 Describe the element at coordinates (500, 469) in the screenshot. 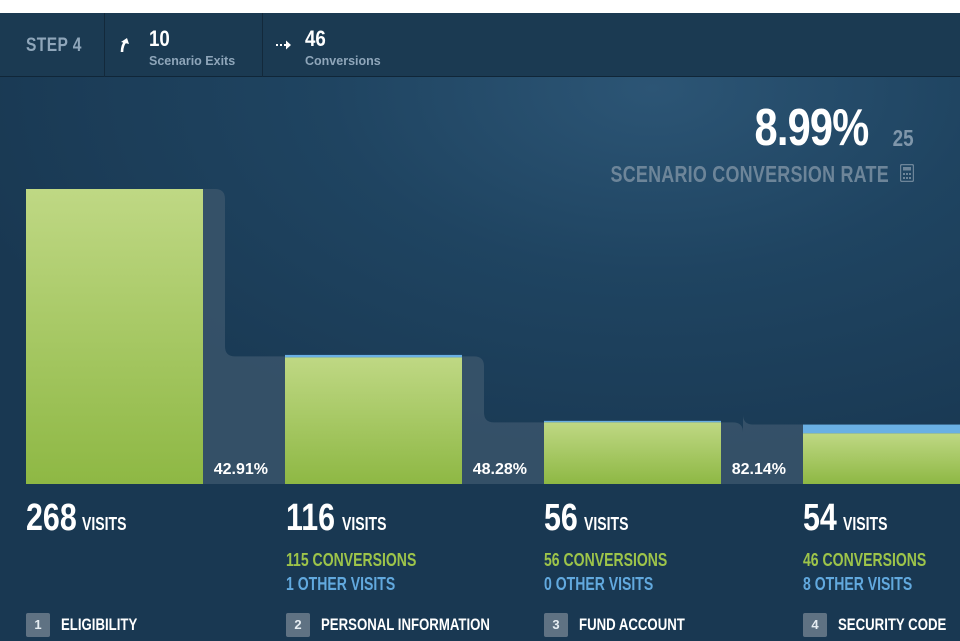

I see `progression-rate-label: 48.28%` at that location.